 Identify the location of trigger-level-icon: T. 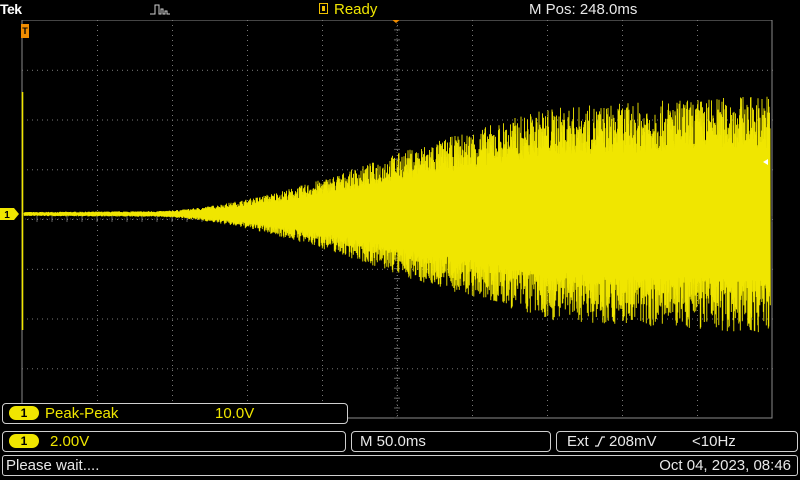
(25, 31).